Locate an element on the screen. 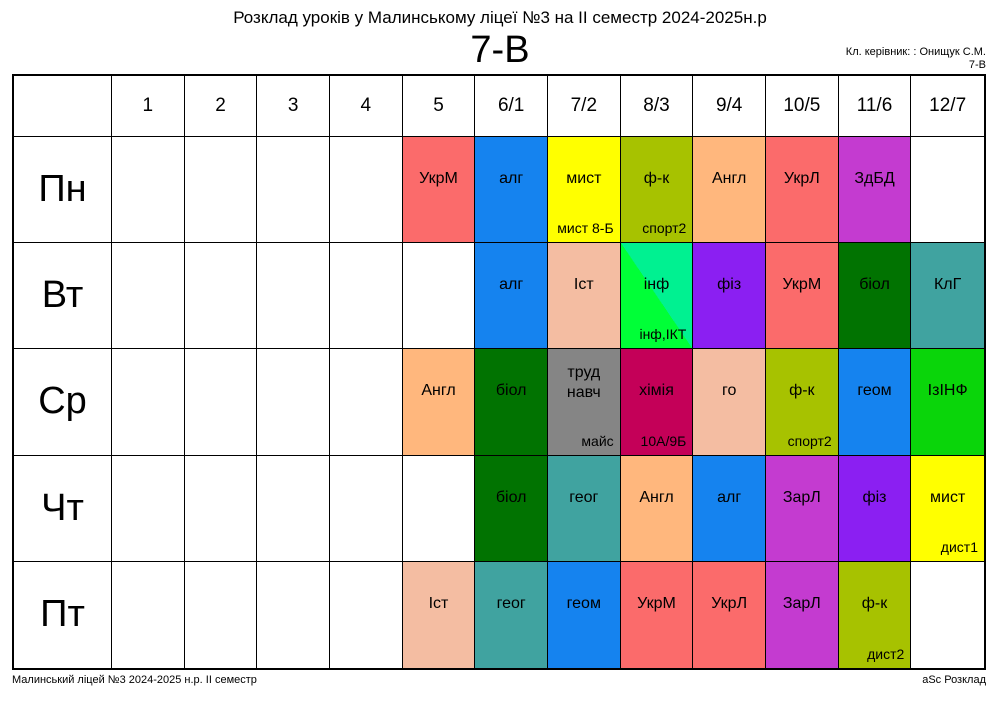 The image size is (1000, 705). period-header: 11/6 is located at coordinates (875, 106).